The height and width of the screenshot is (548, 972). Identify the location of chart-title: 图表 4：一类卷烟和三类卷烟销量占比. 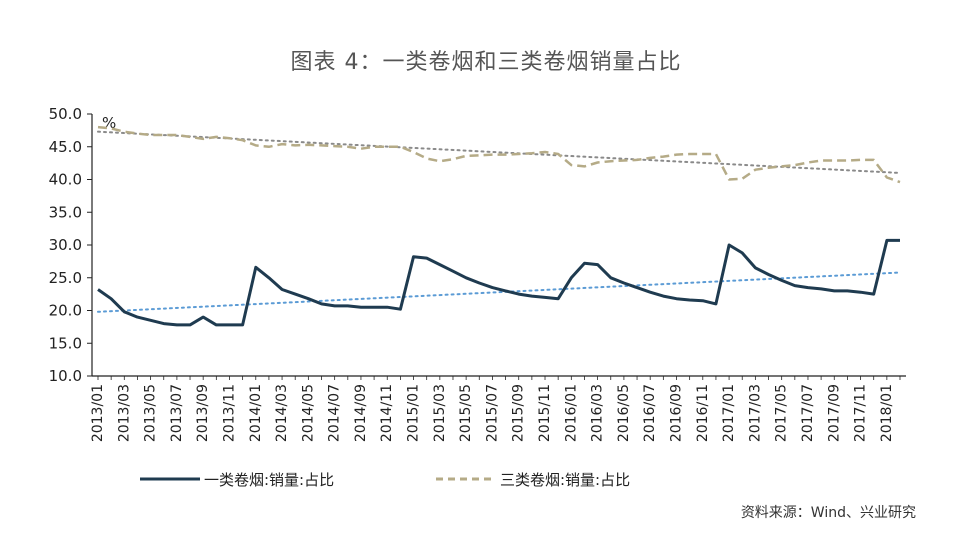
(486, 62).